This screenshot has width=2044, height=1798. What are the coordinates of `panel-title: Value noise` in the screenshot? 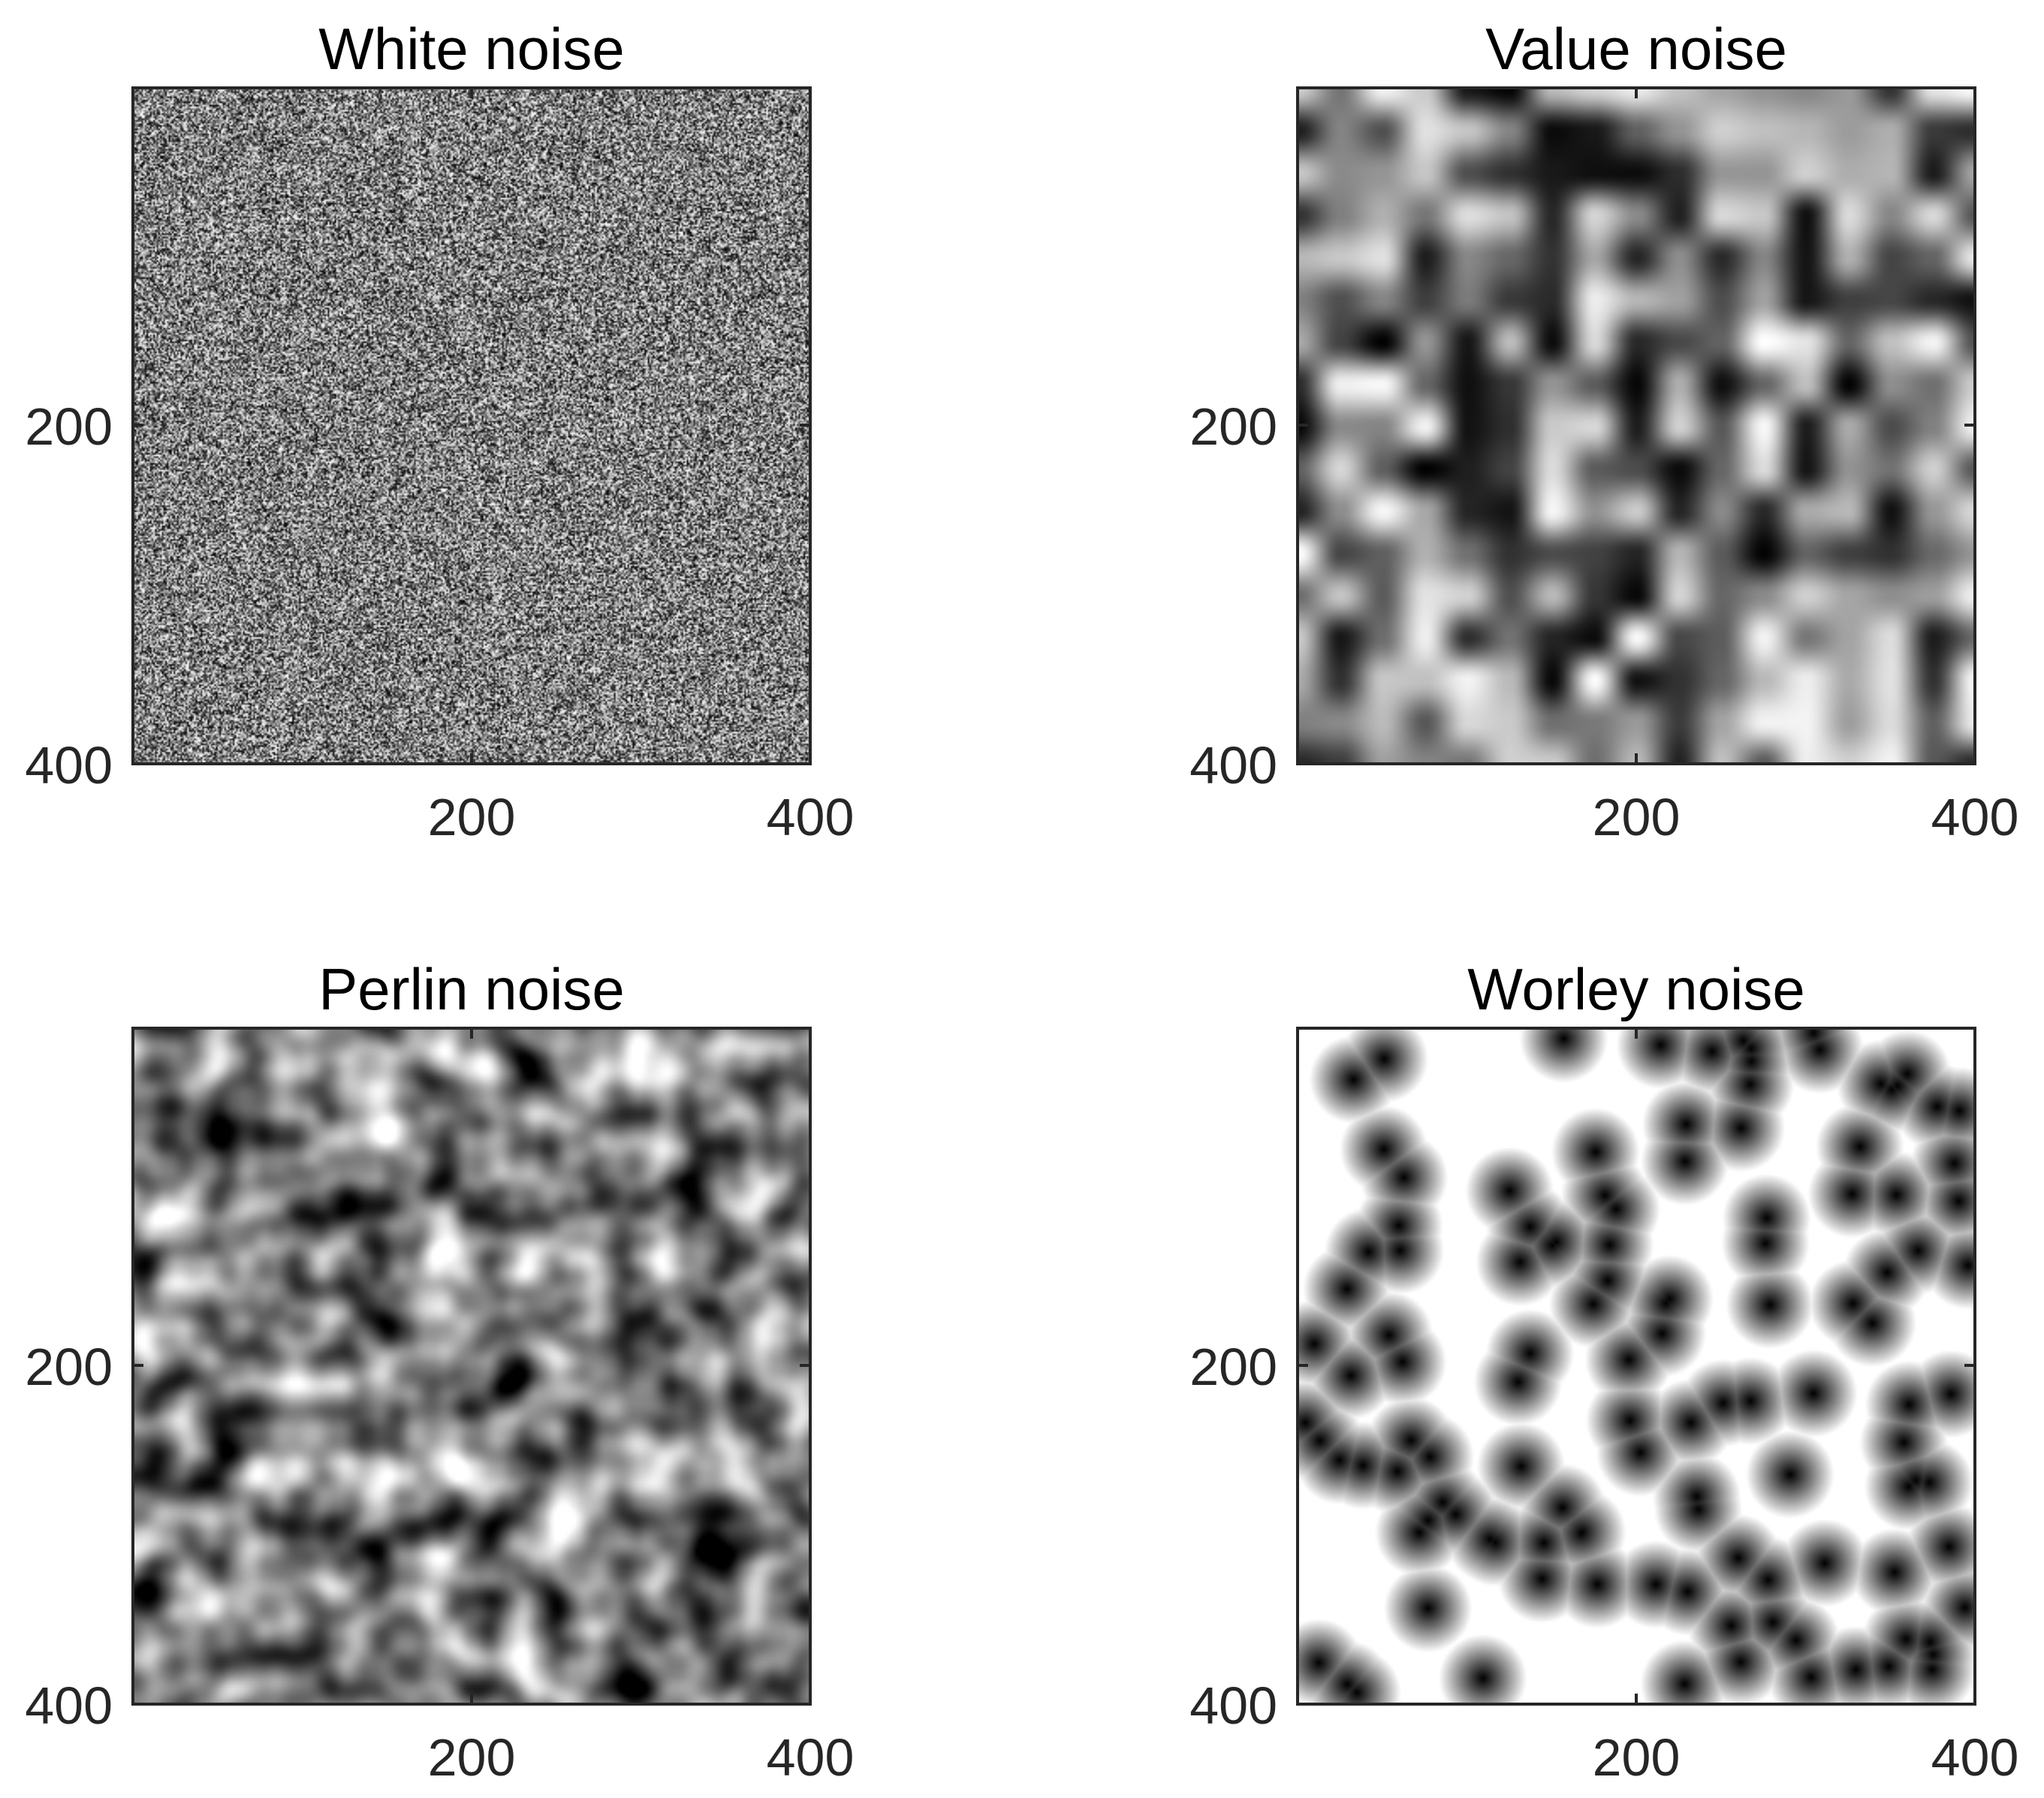 It's located at (1636, 49).